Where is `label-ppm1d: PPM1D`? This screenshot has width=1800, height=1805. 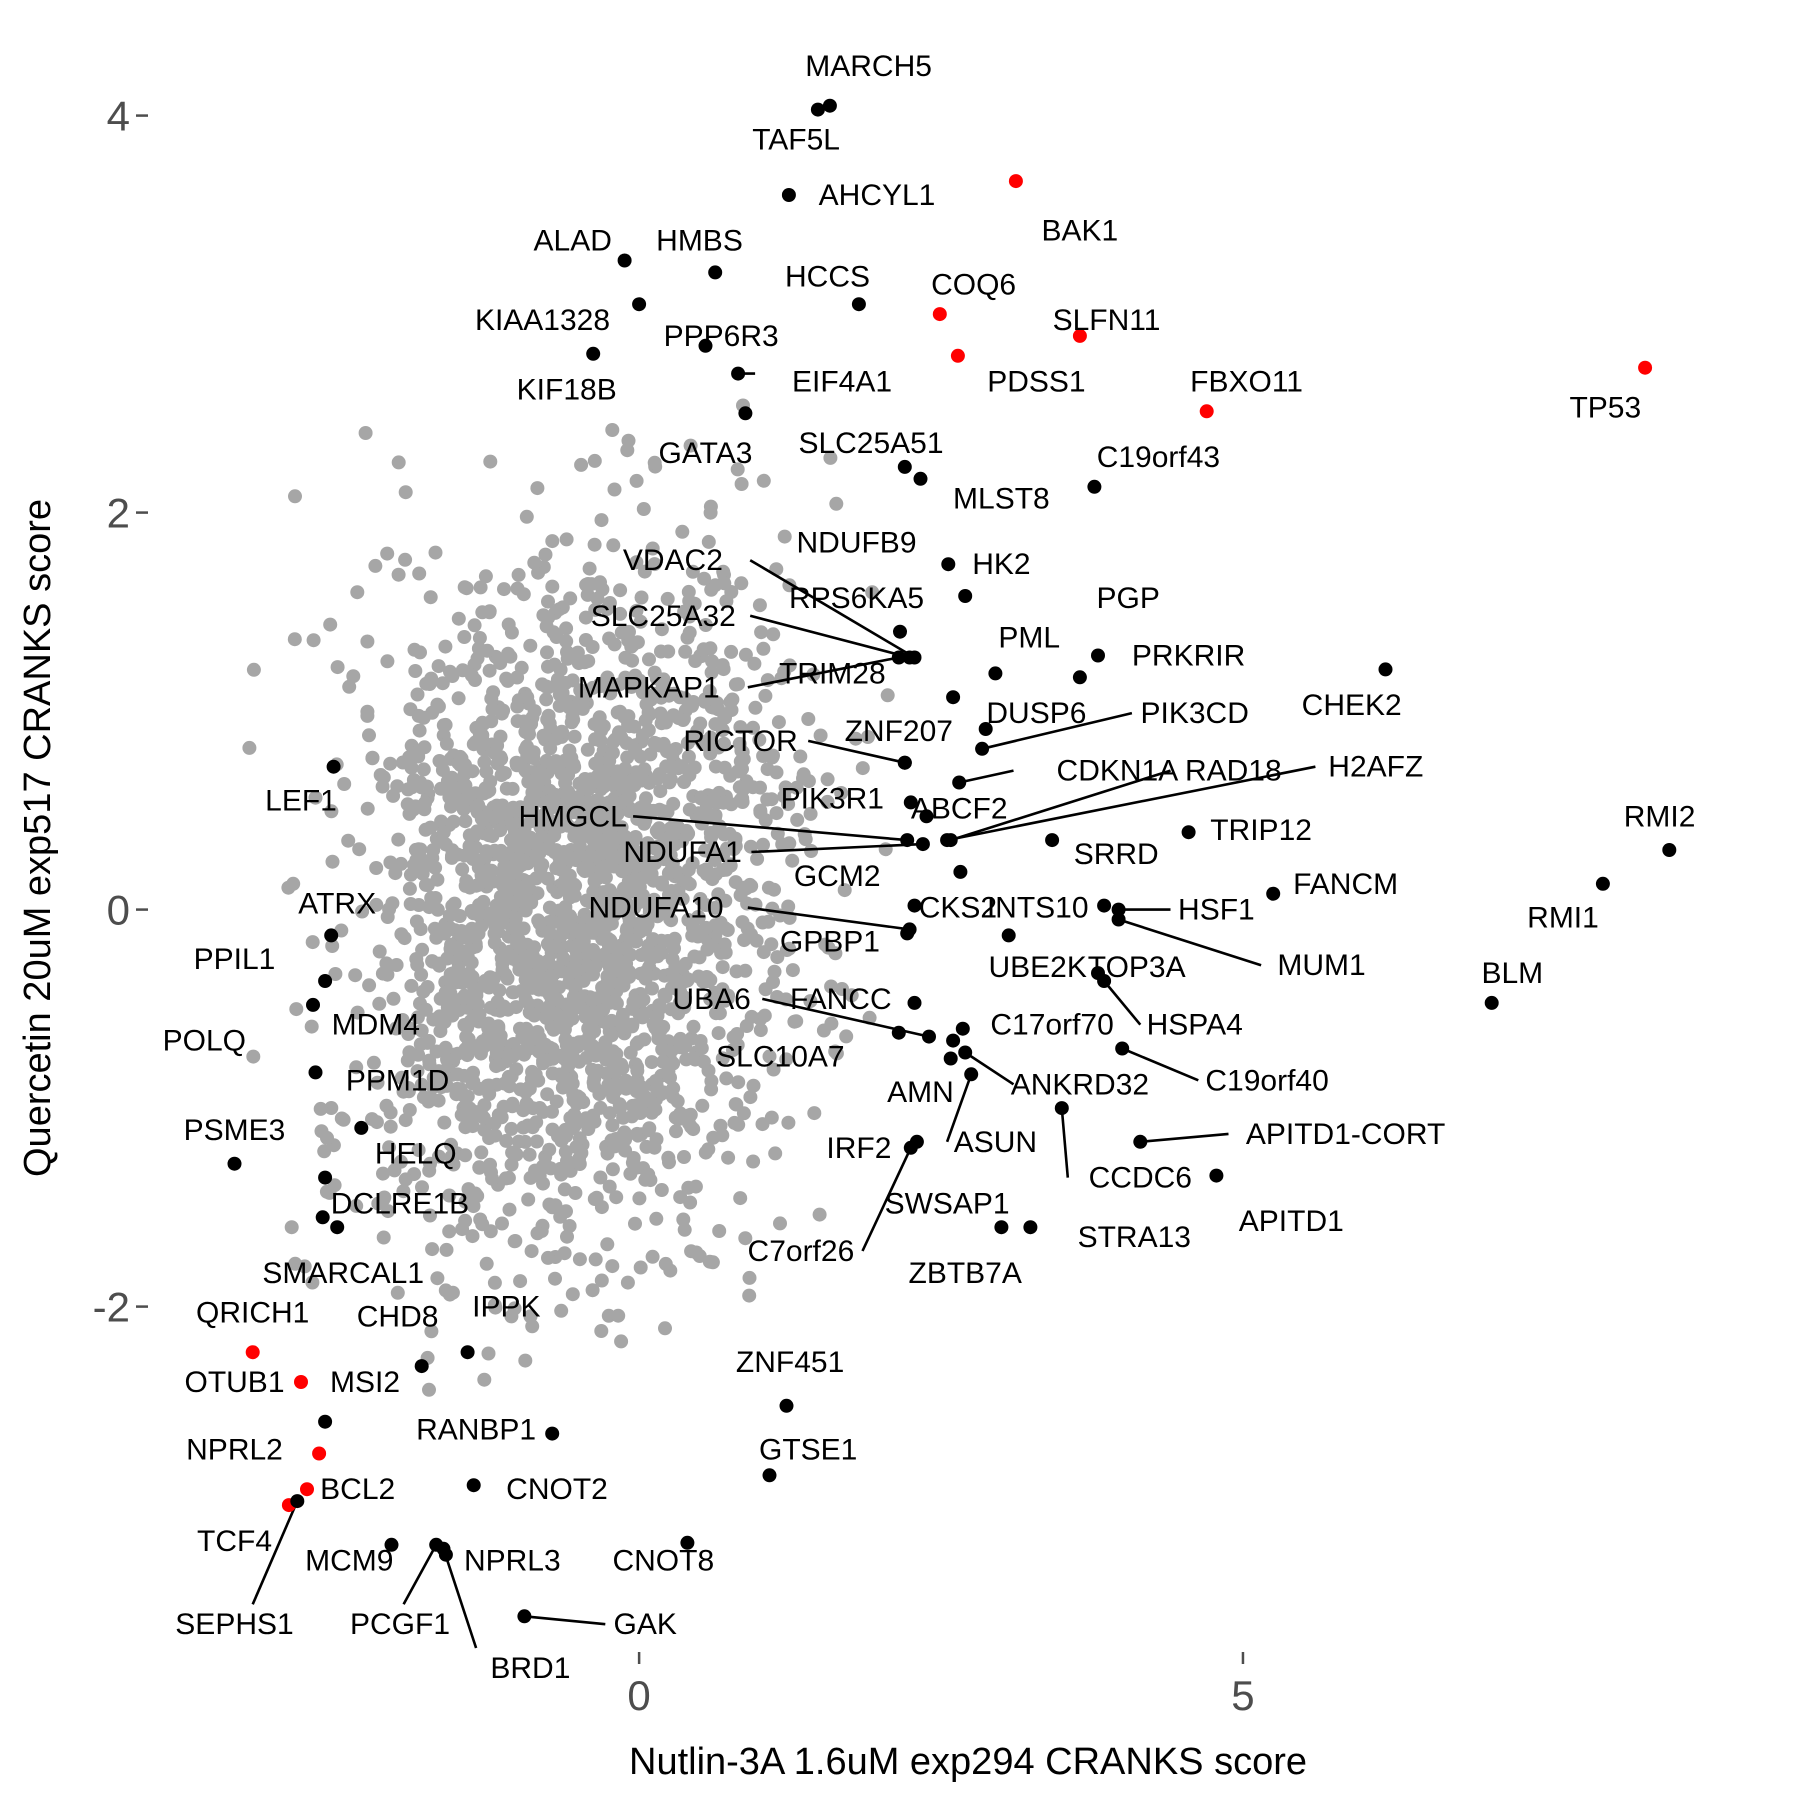 label-ppm1d: PPM1D is located at coordinates (397, 1080).